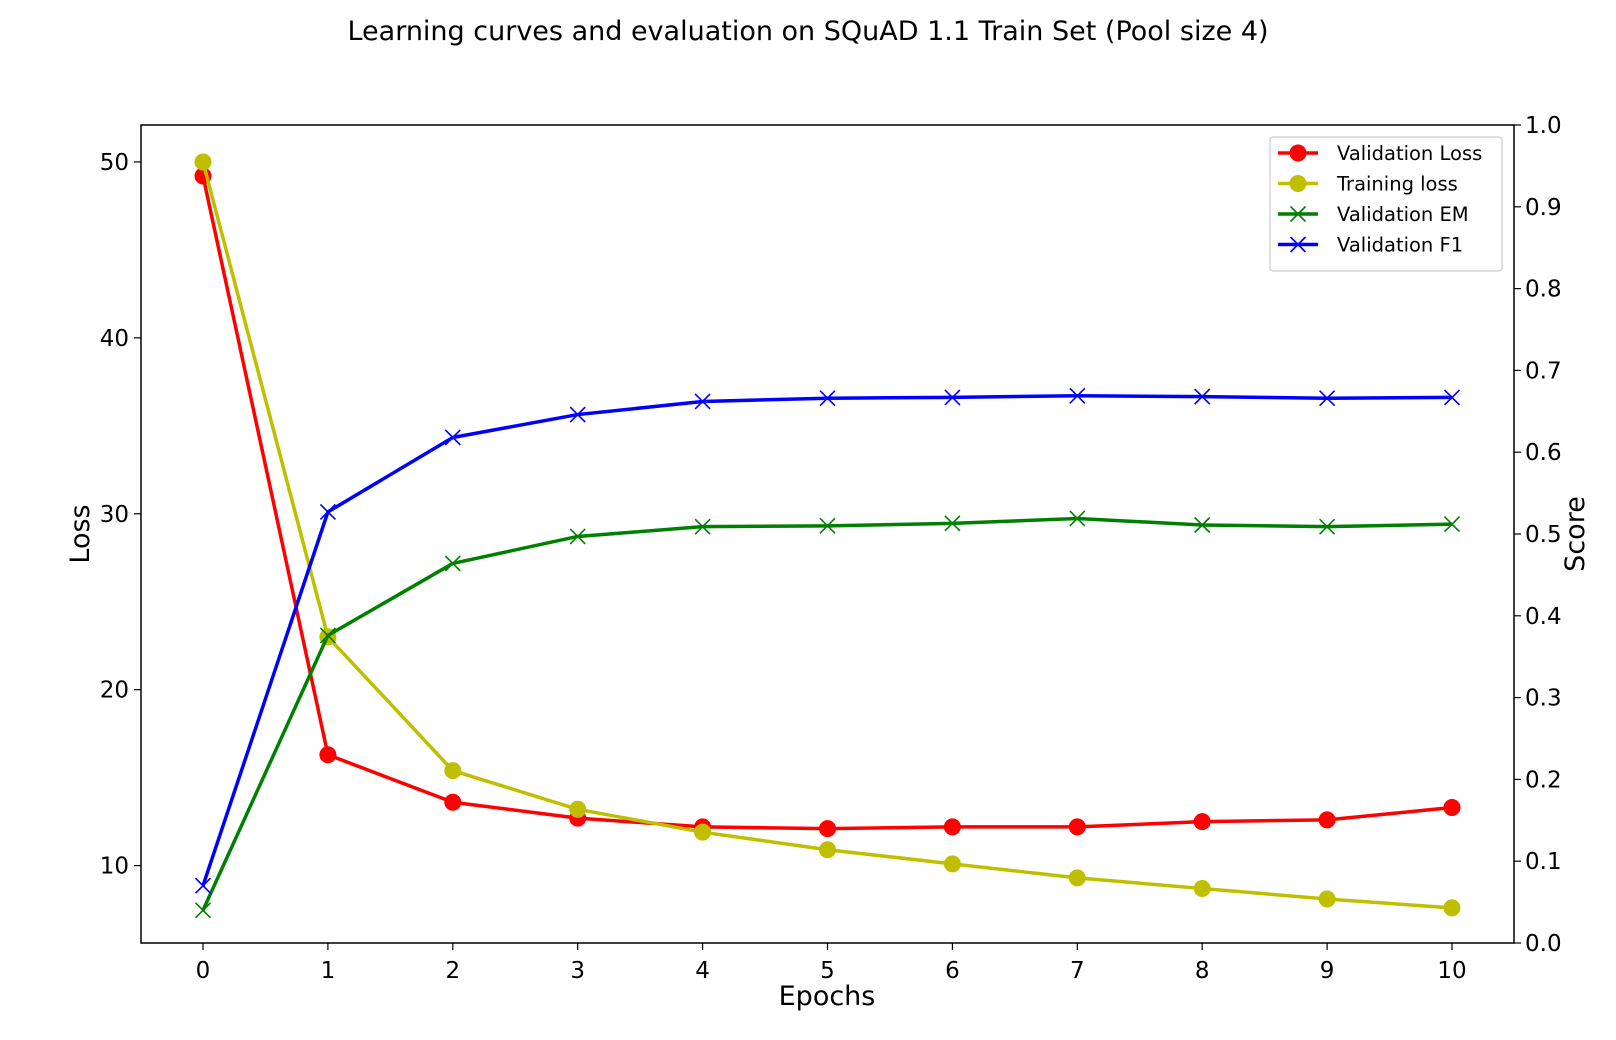 The image size is (1616, 1040). Describe the element at coordinates (114, 867) in the screenshot. I see `y-left-tick-label: 10` at that location.